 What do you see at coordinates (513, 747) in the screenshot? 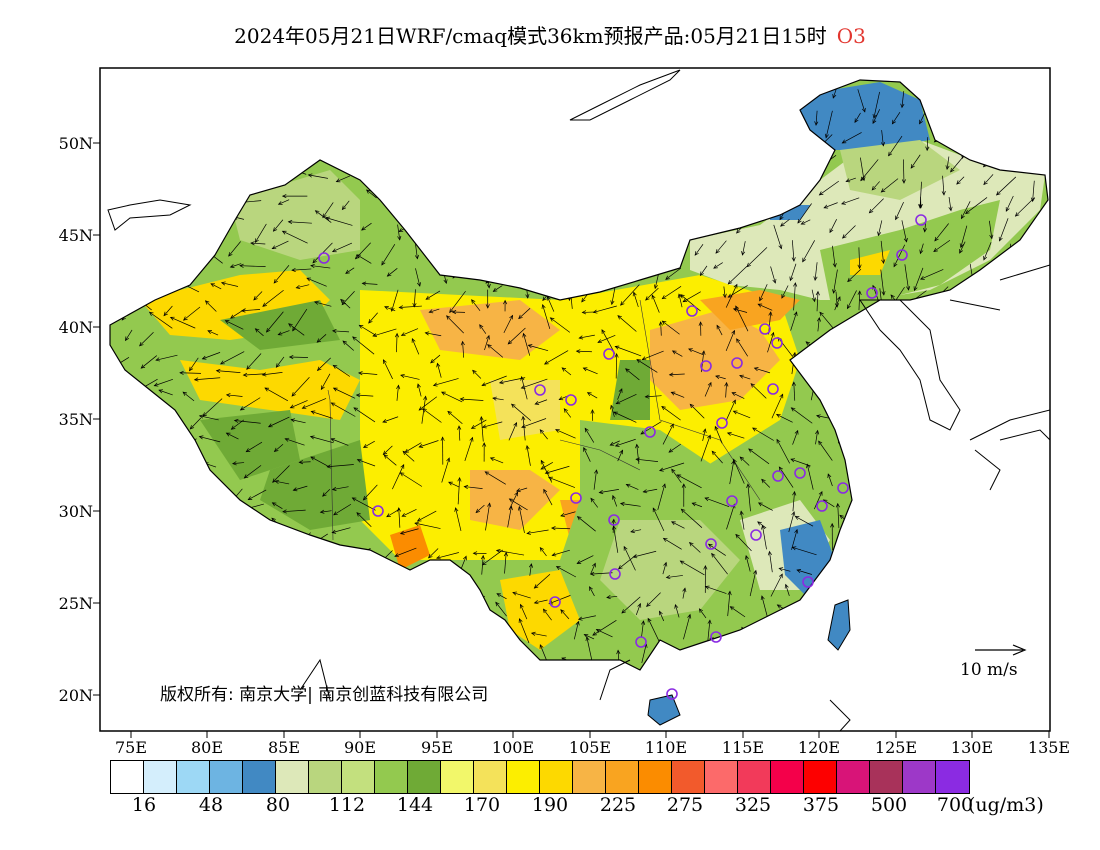
I see `lon-label-100: 100E` at bounding box center [513, 747].